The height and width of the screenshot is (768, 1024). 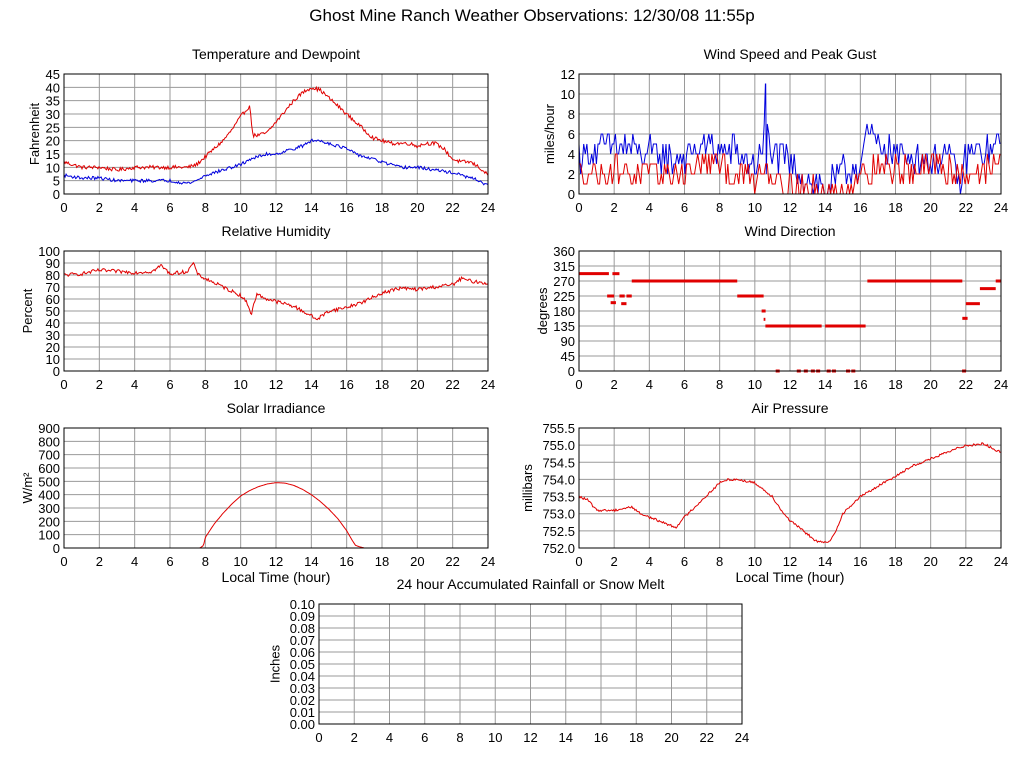 What do you see at coordinates (49, 481) in the screenshot?
I see `y-tick-label: 500` at bounding box center [49, 481].